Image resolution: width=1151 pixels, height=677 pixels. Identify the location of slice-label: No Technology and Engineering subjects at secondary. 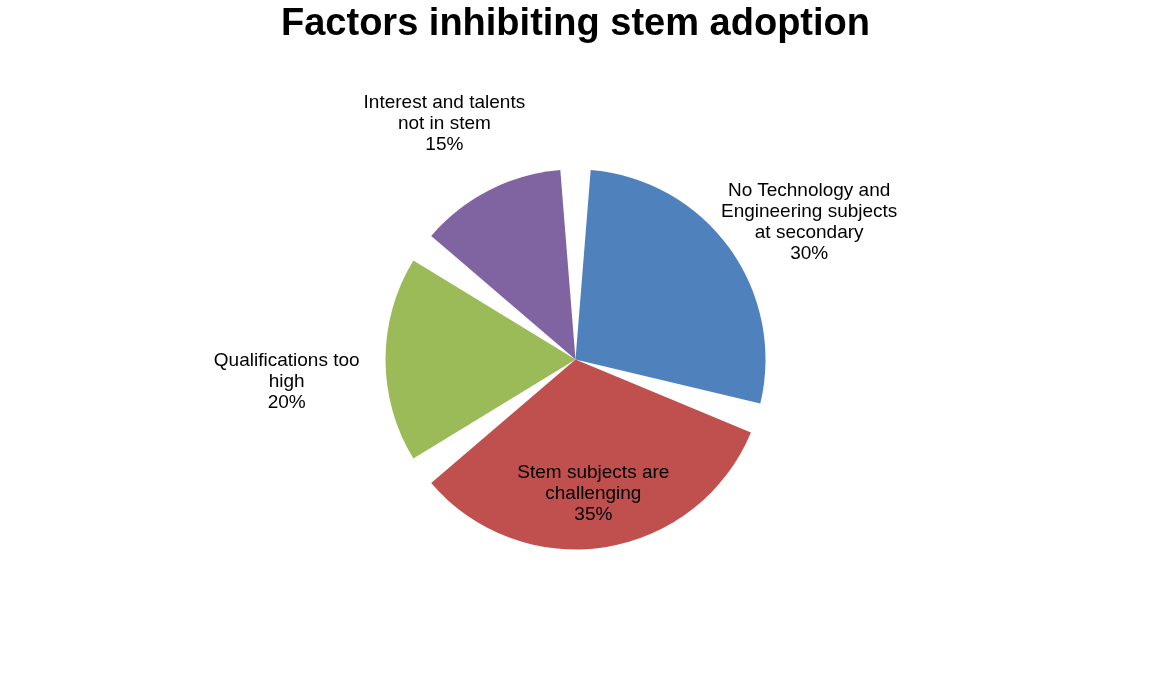
(809, 210).